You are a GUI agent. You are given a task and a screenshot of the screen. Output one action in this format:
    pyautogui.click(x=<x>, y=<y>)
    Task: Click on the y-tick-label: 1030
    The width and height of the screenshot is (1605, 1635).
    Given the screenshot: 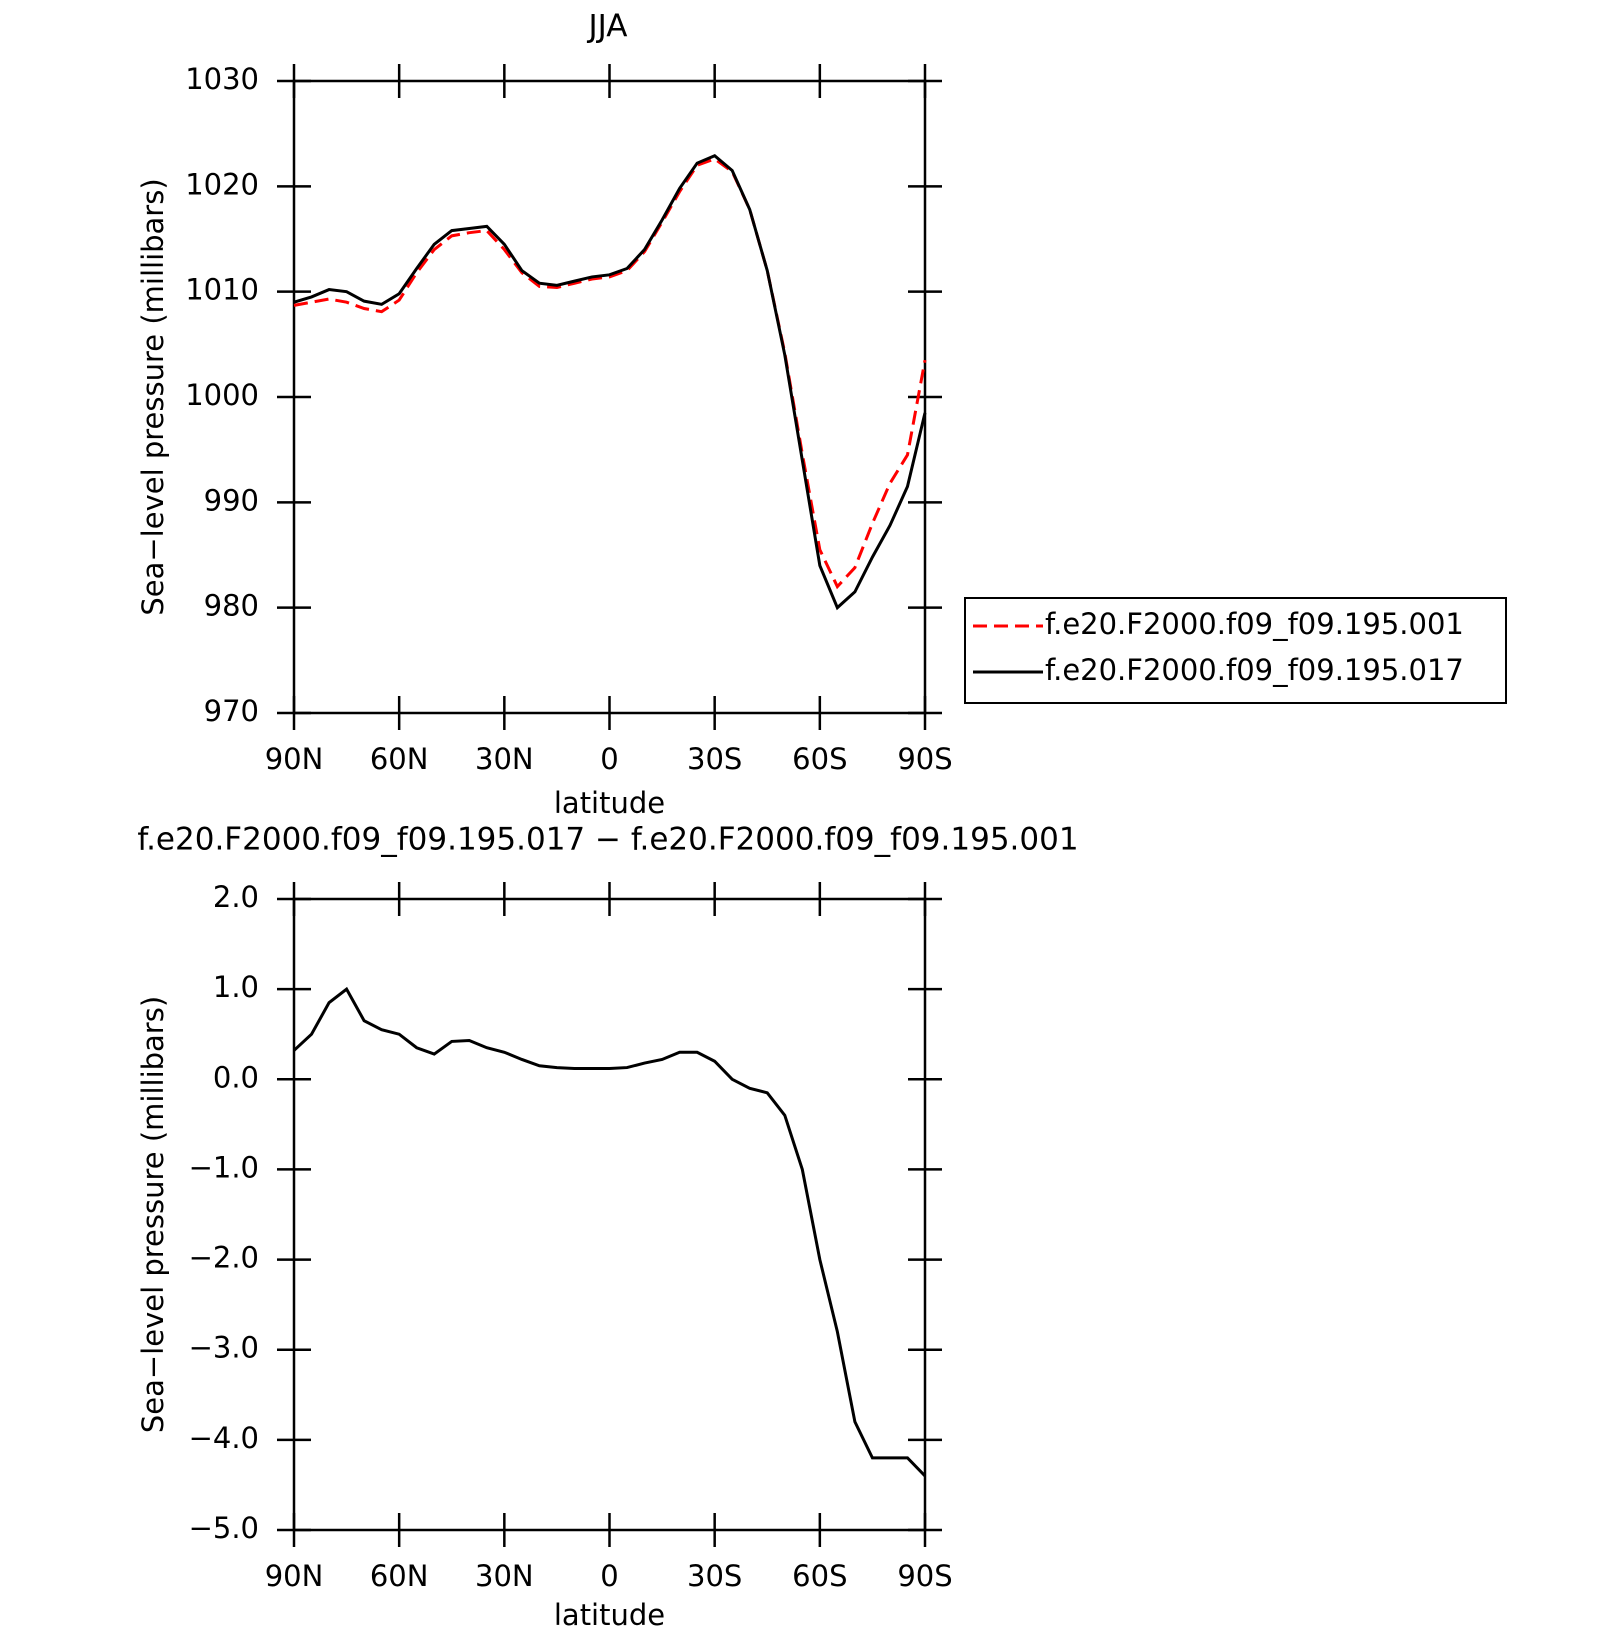 What is the action you would take?
    pyautogui.click(x=222, y=79)
    